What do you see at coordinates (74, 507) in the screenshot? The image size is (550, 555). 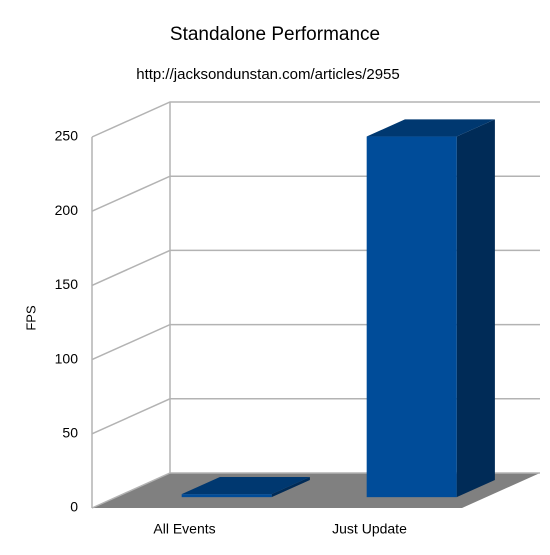 I see `y-tick-label: 0` at bounding box center [74, 507].